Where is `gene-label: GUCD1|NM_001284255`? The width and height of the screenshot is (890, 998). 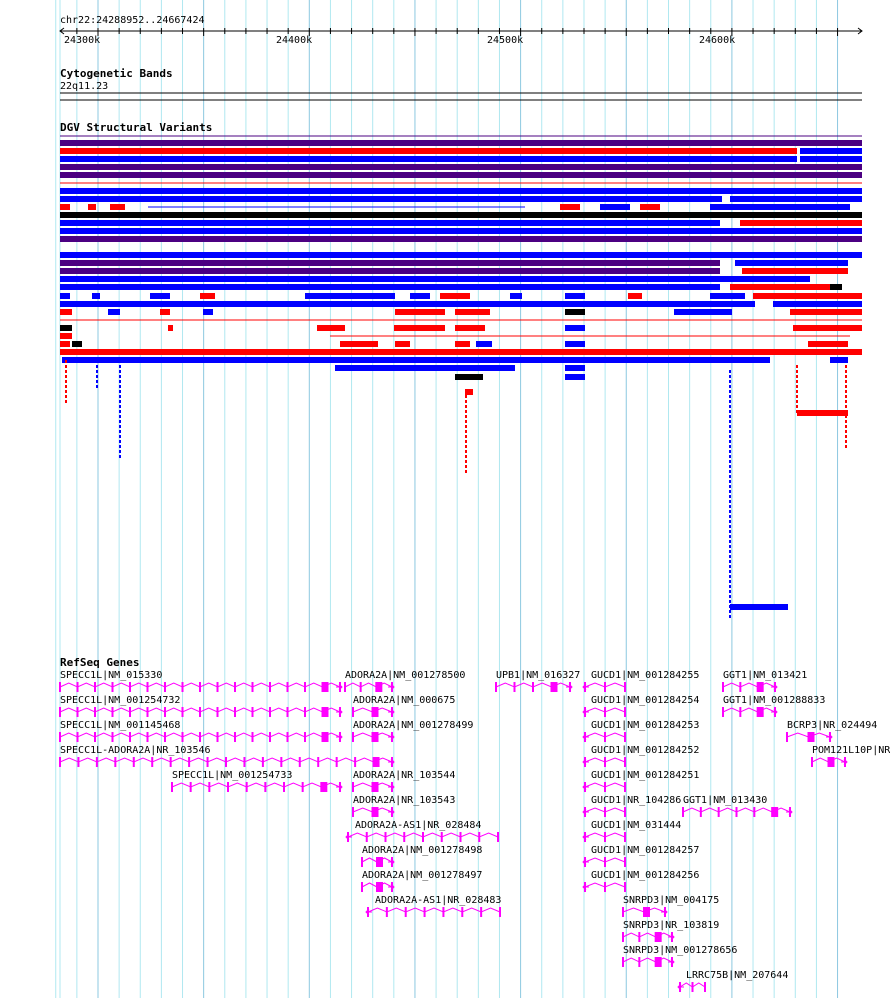 gene-label: GUCD1|NM_001284255 is located at coordinates (645, 675).